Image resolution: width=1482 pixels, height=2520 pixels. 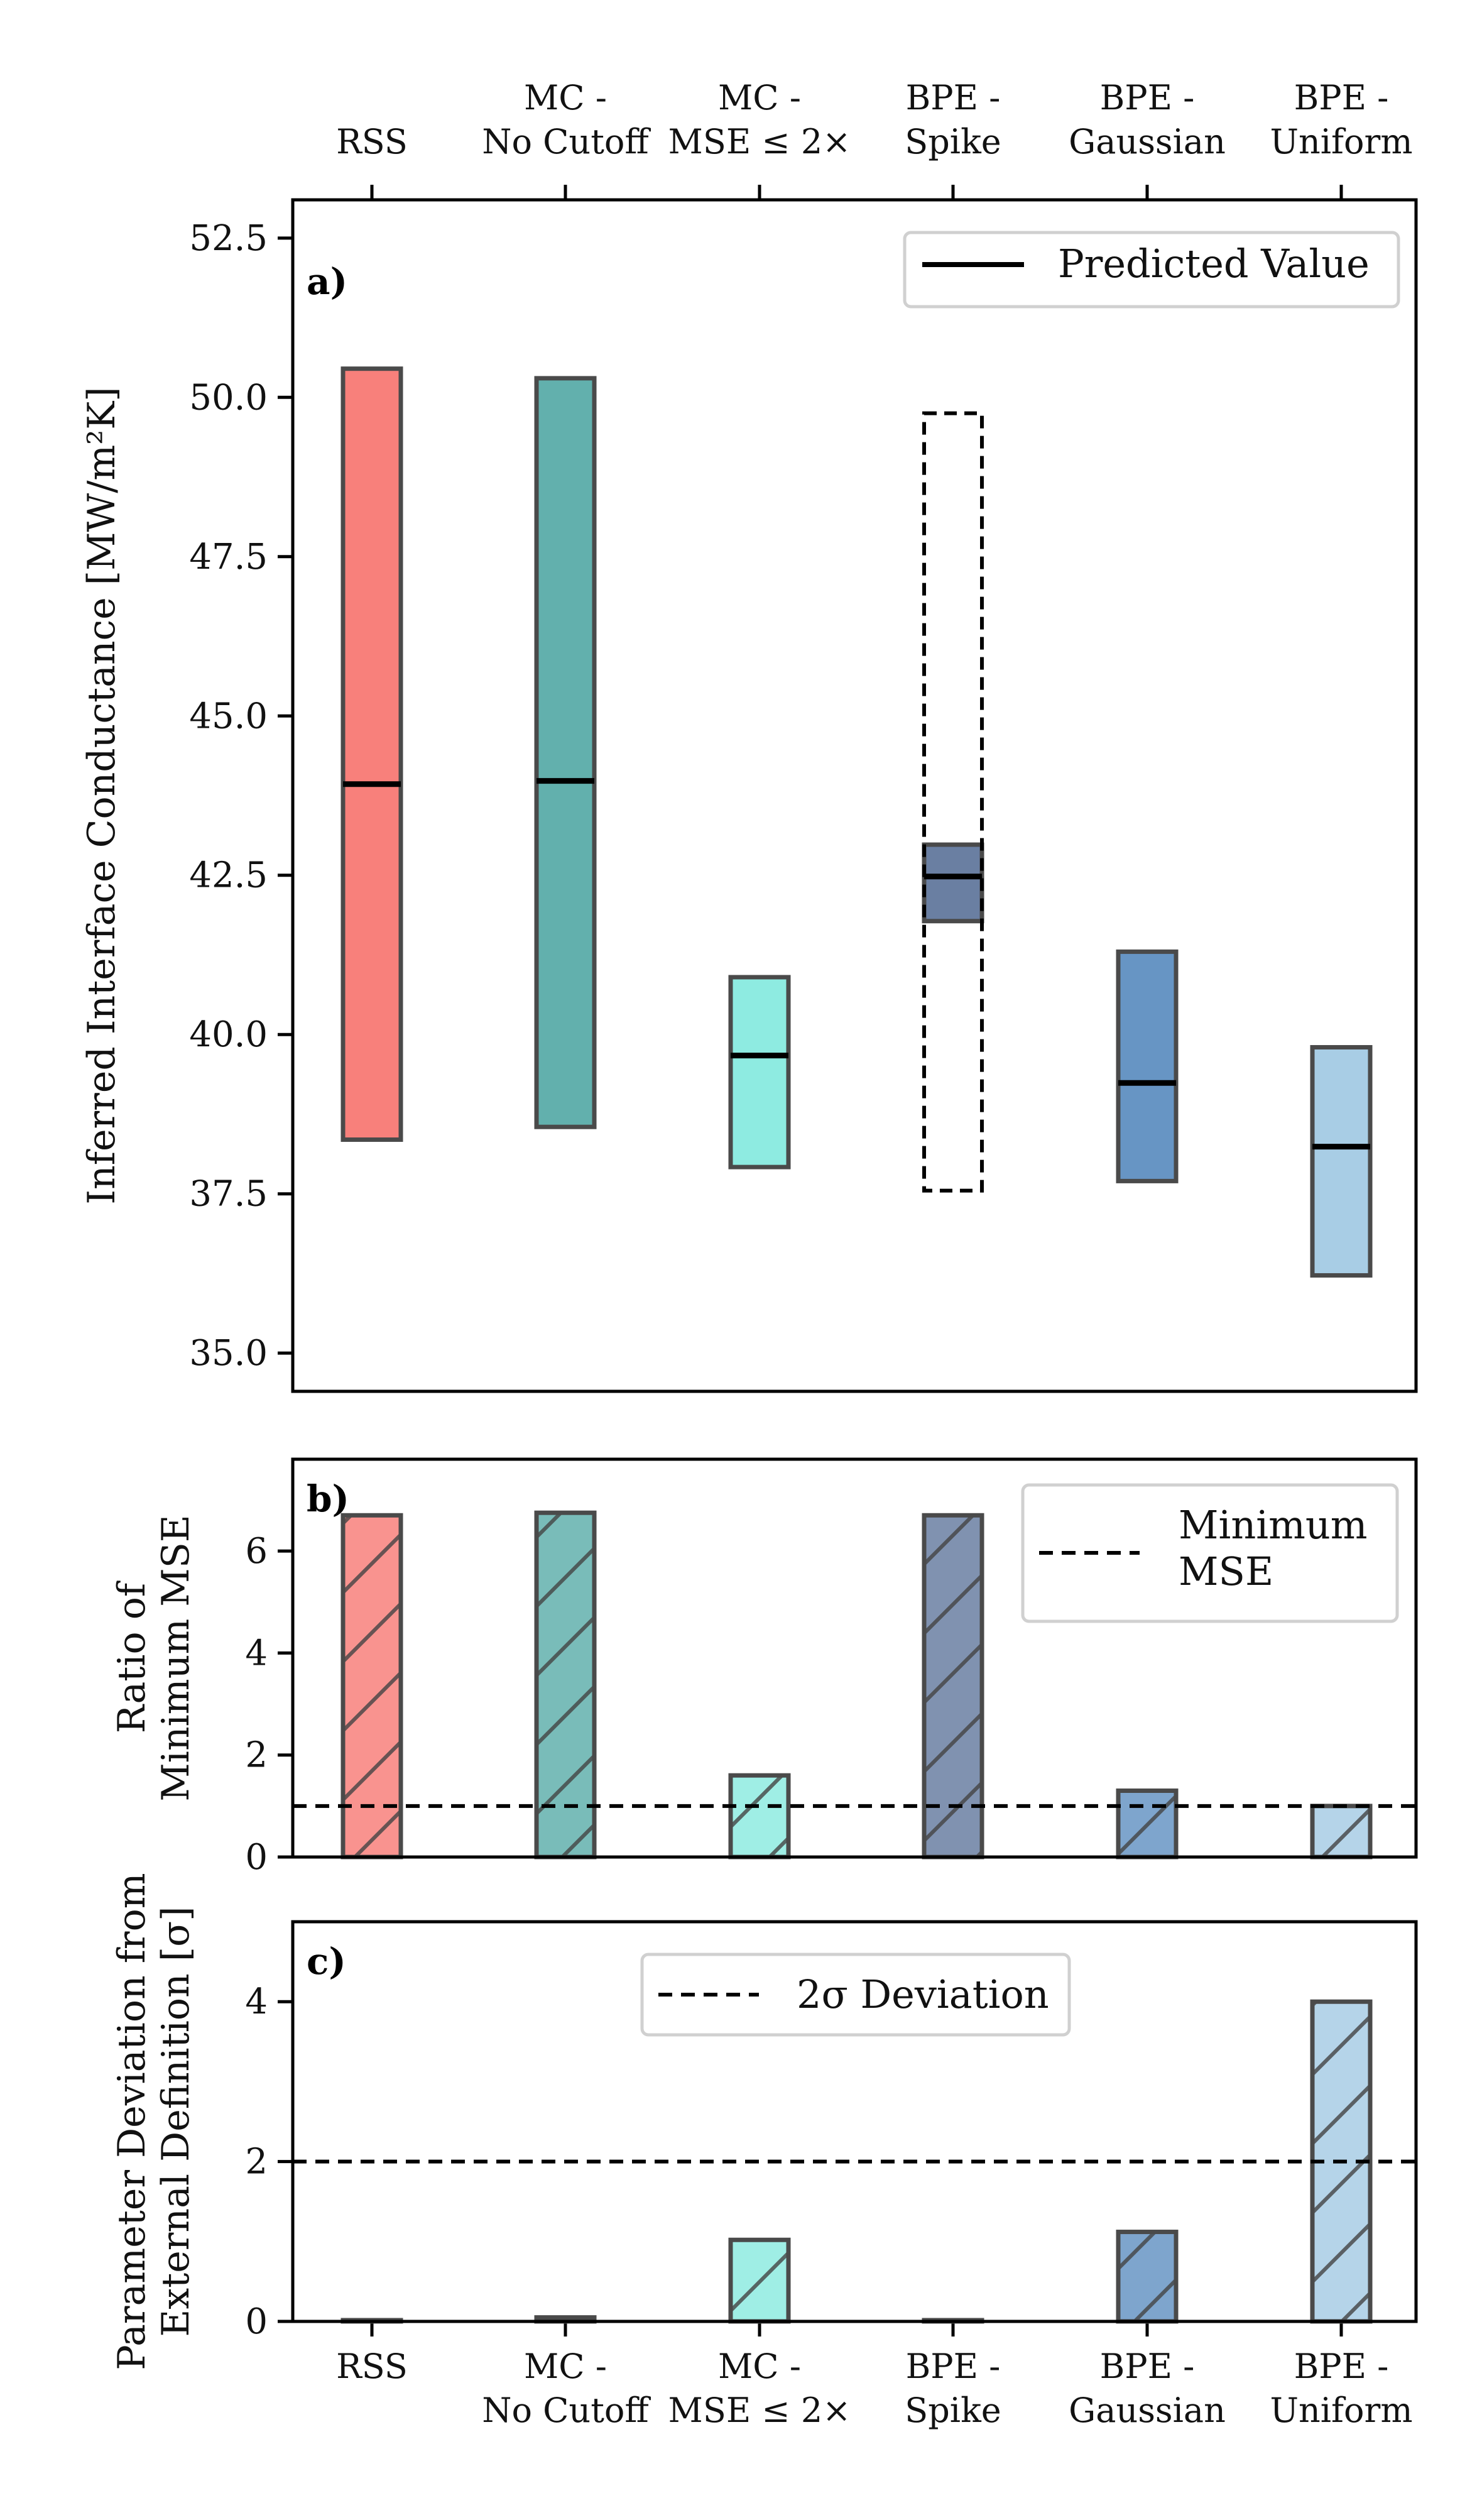 What do you see at coordinates (923, 1994) in the screenshot?
I see `legend-2sigma-deviation-label: 2σ Deviation` at bounding box center [923, 1994].